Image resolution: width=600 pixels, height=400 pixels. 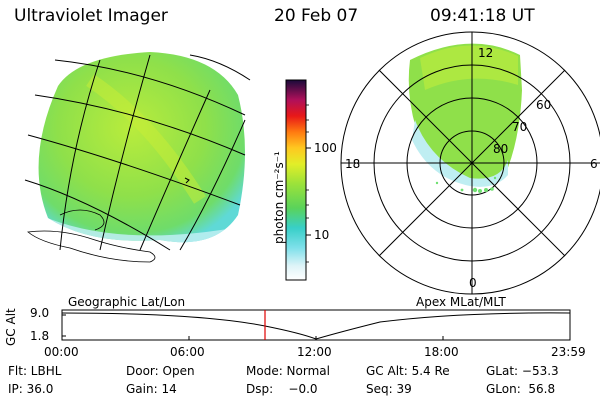 What do you see at coordinates (298, 180) in the screenshot?
I see `color-bar` at bounding box center [298, 180].